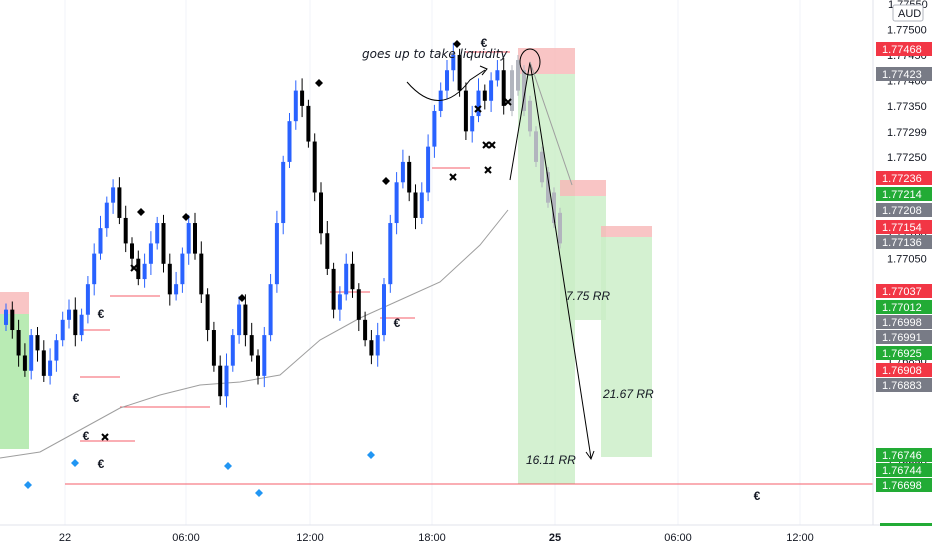 This screenshot has height=550, width=932. What do you see at coordinates (904, 242) in the screenshot?
I see `price-tag: 1.77136` at bounding box center [904, 242].